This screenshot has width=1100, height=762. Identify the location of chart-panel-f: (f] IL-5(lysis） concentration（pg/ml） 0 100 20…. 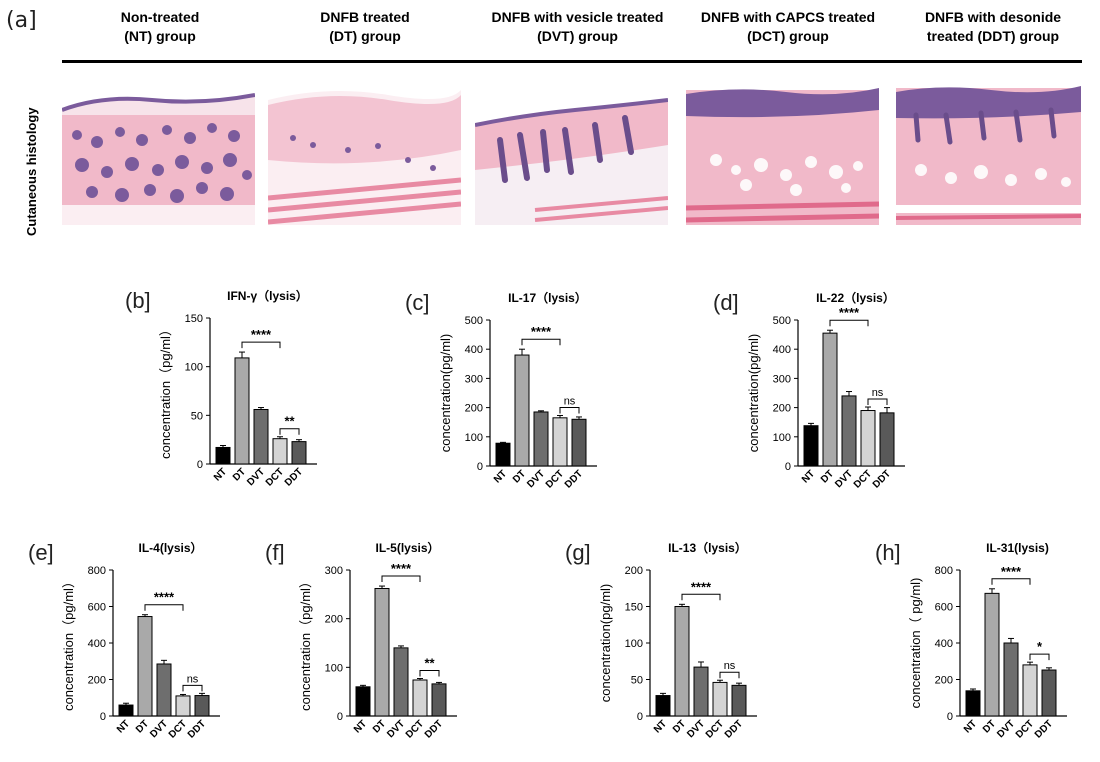
(361, 640).